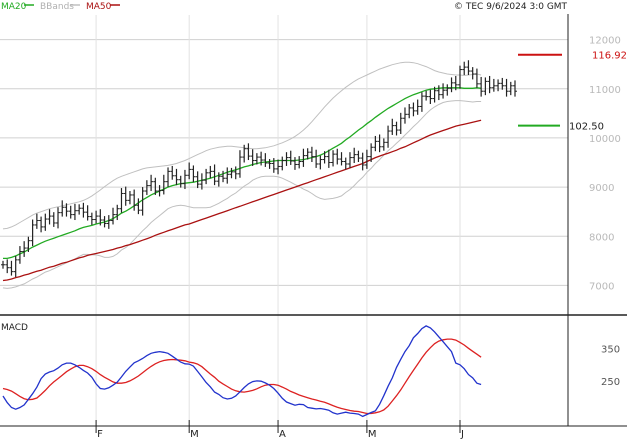 This screenshot has width=627, height=440. Describe the element at coordinates (605, 41) in the screenshot. I see `price-y-tick-label: 12000` at that location.